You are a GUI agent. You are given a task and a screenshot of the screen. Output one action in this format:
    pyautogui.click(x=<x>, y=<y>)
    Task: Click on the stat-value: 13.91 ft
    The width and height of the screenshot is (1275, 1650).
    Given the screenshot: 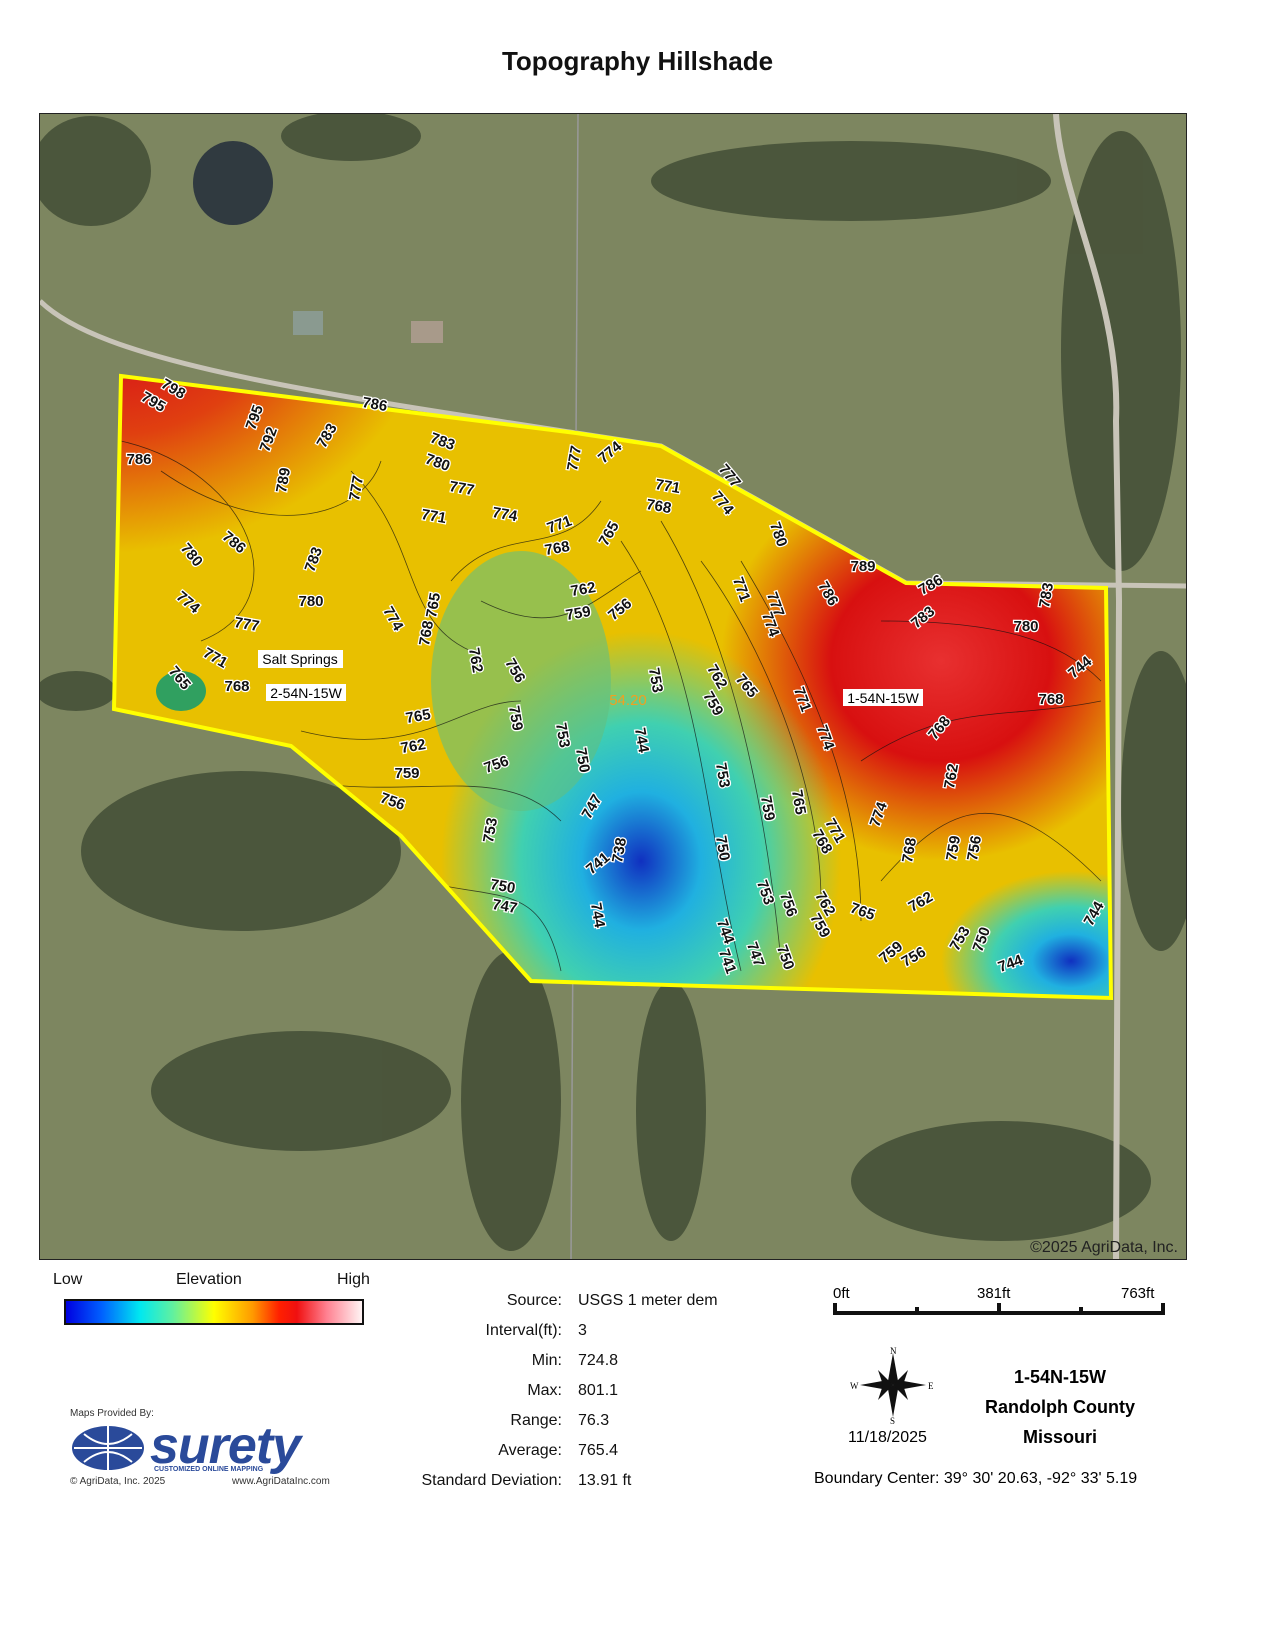 What is the action you would take?
    pyautogui.click(x=605, y=1480)
    